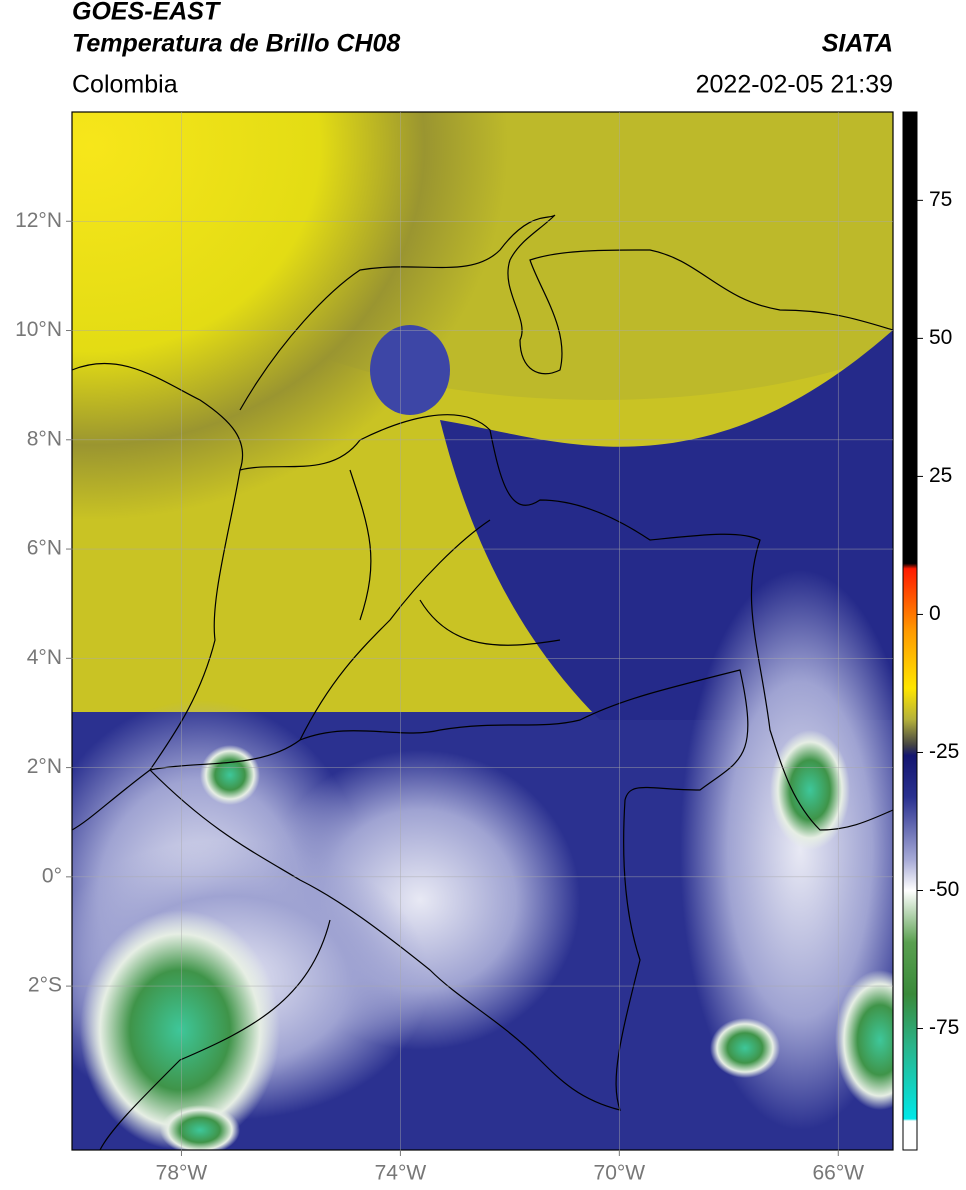  What do you see at coordinates (44, 766) in the screenshot?
I see `y-tick-label: 2°N` at bounding box center [44, 766].